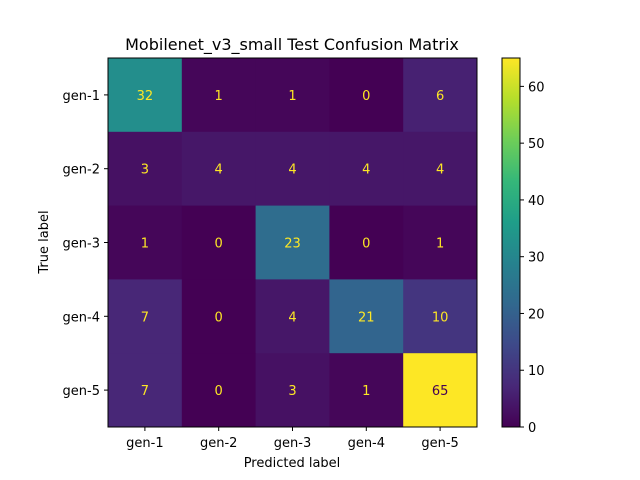  I want to click on x-axis-label: Predicted label, so click(292, 463).